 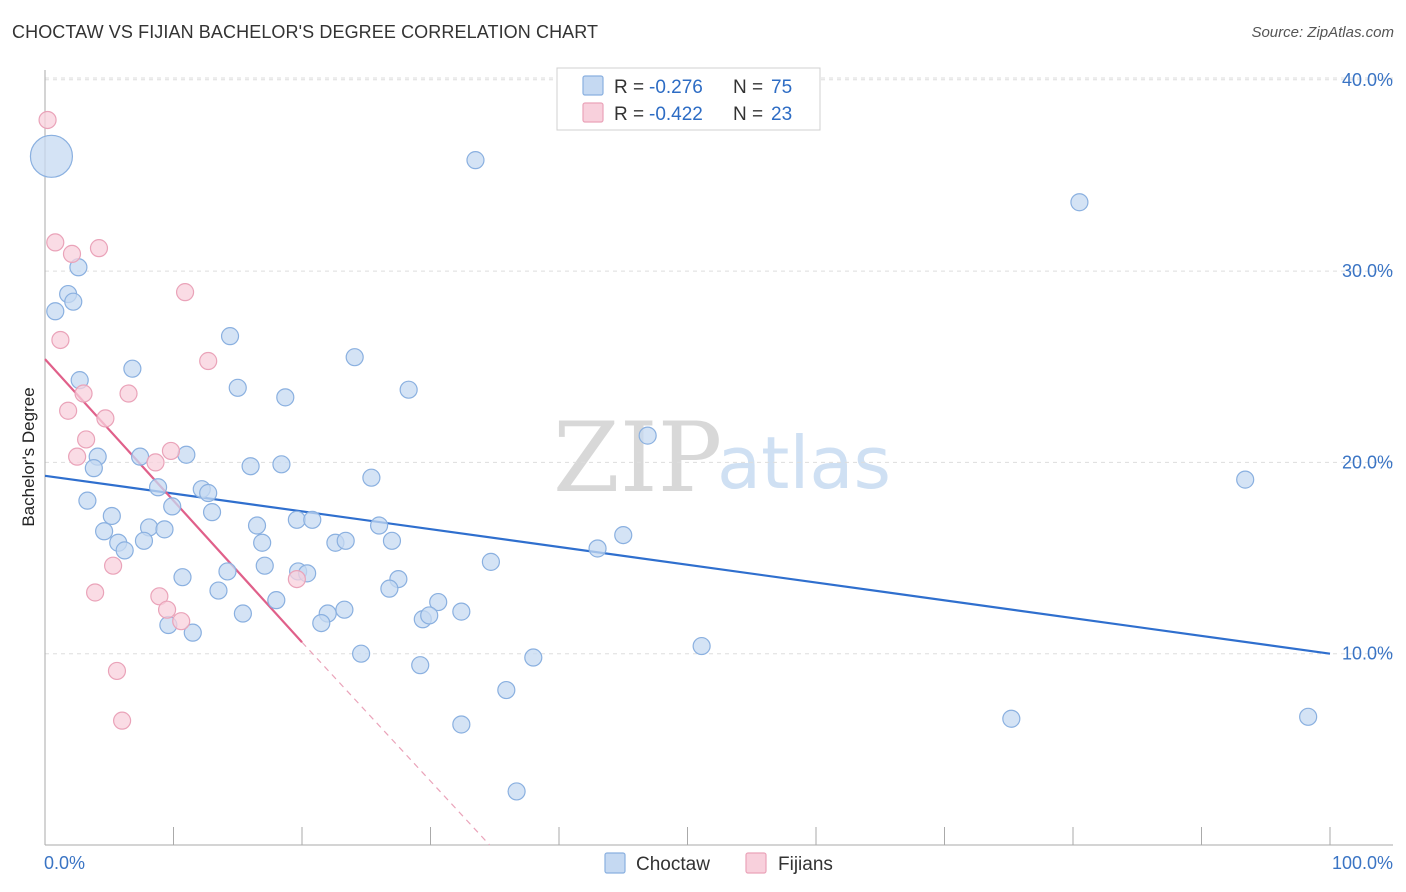 I want to click on bottom-legend-fijians: Fijians, so click(x=805, y=864).